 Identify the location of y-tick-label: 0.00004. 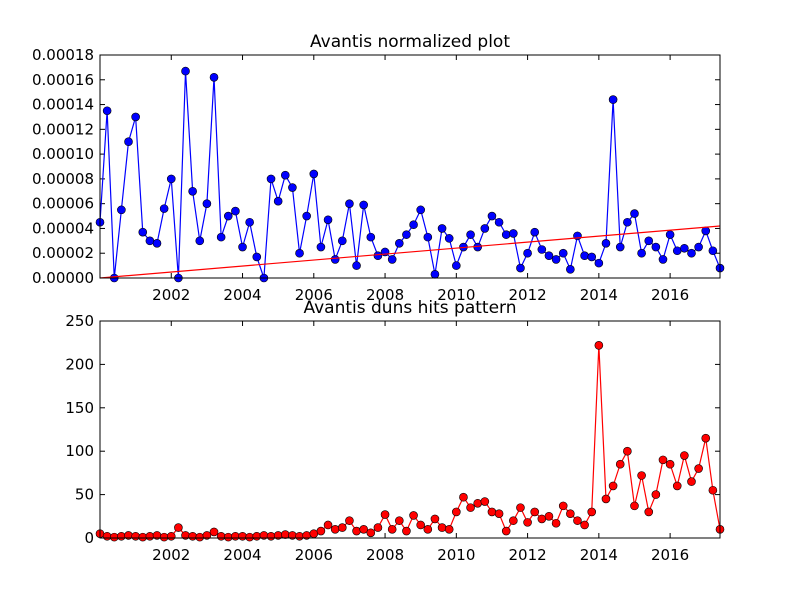
(63, 228).